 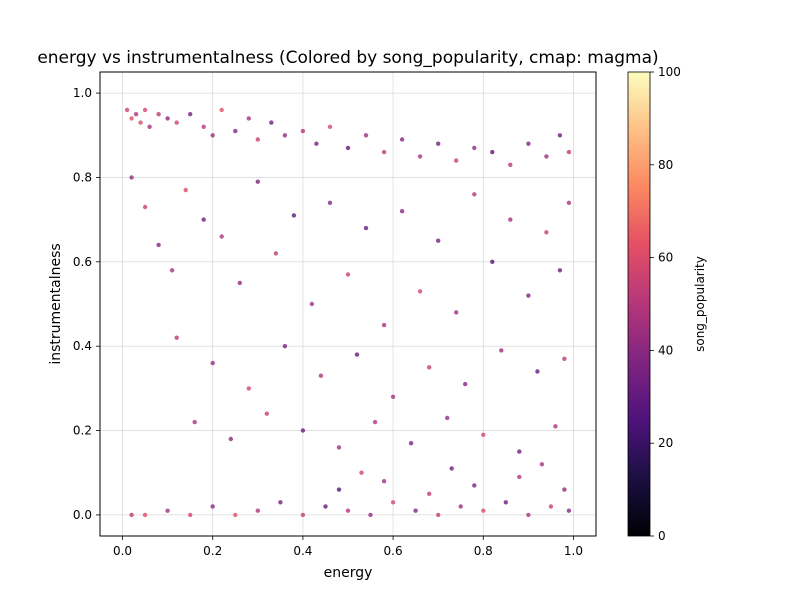 What do you see at coordinates (212, 551) in the screenshot?
I see `x-tick-label: 0.2` at bounding box center [212, 551].